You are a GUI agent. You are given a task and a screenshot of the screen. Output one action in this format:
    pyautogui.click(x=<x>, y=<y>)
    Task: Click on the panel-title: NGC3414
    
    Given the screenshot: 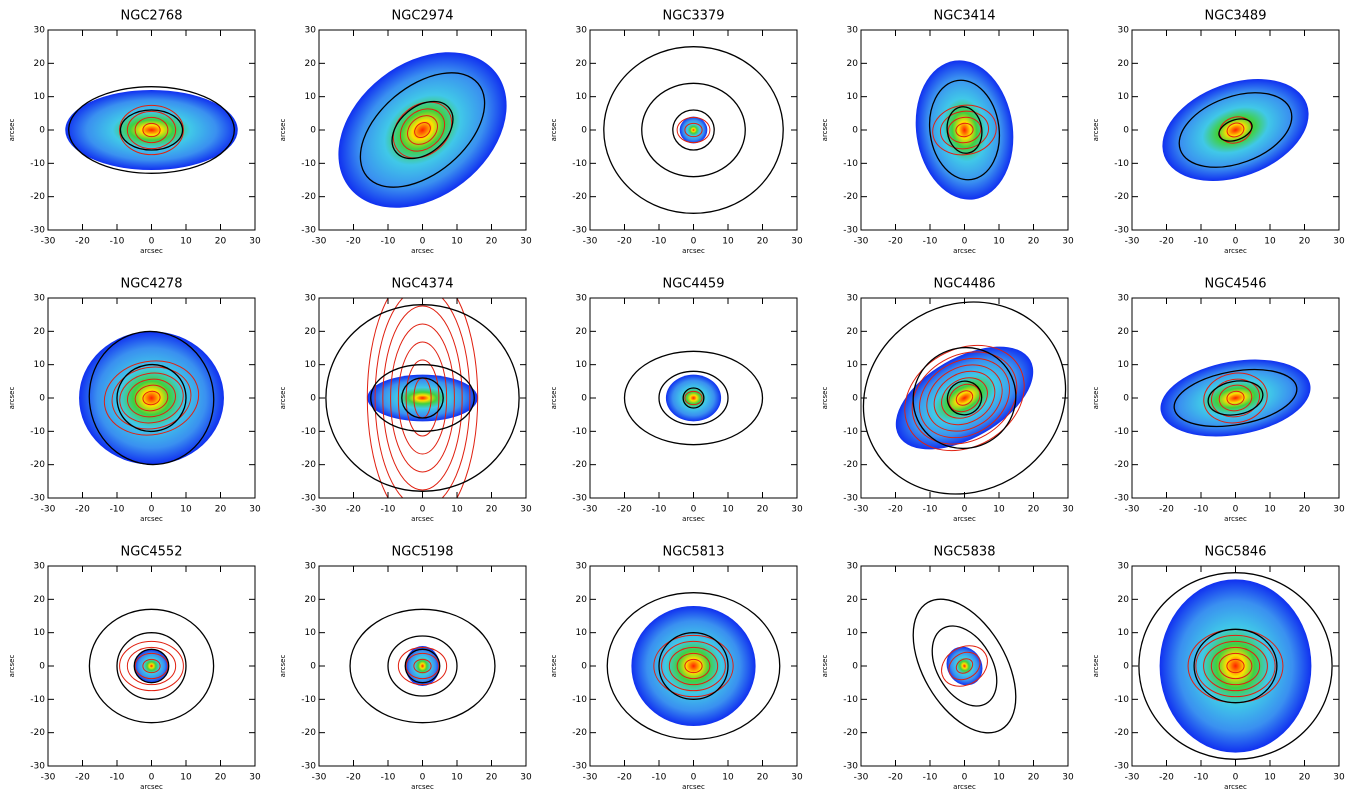 What is the action you would take?
    pyautogui.click(x=965, y=16)
    